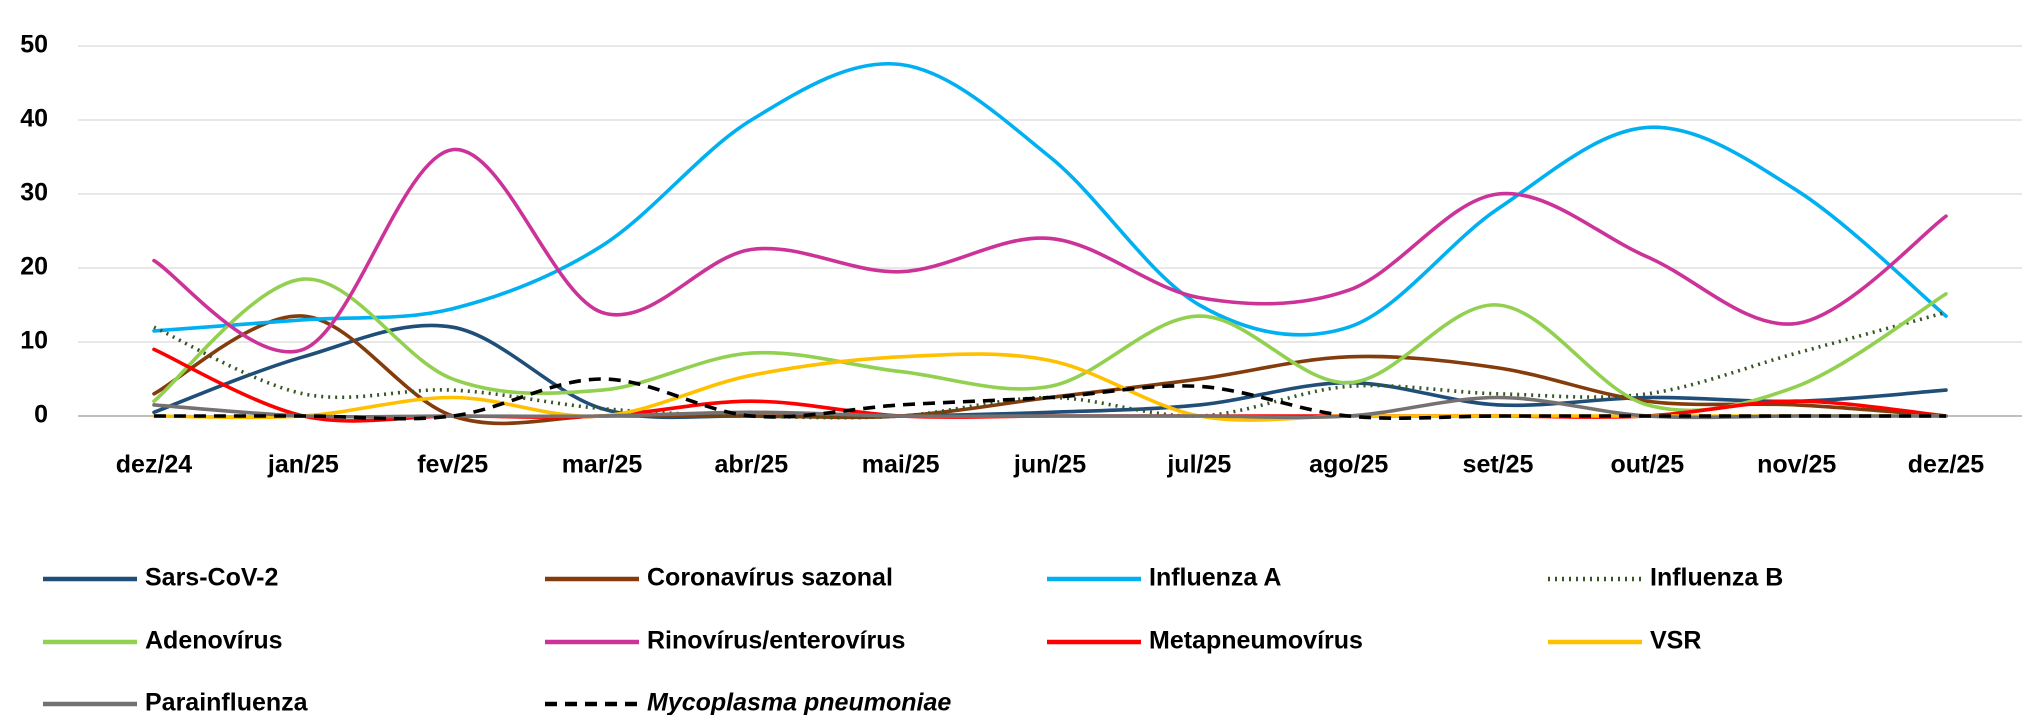 This screenshot has height=715, width=2035. Describe the element at coordinates (1049, 465) in the screenshot. I see `x-tick-label: jun/25` at that location.